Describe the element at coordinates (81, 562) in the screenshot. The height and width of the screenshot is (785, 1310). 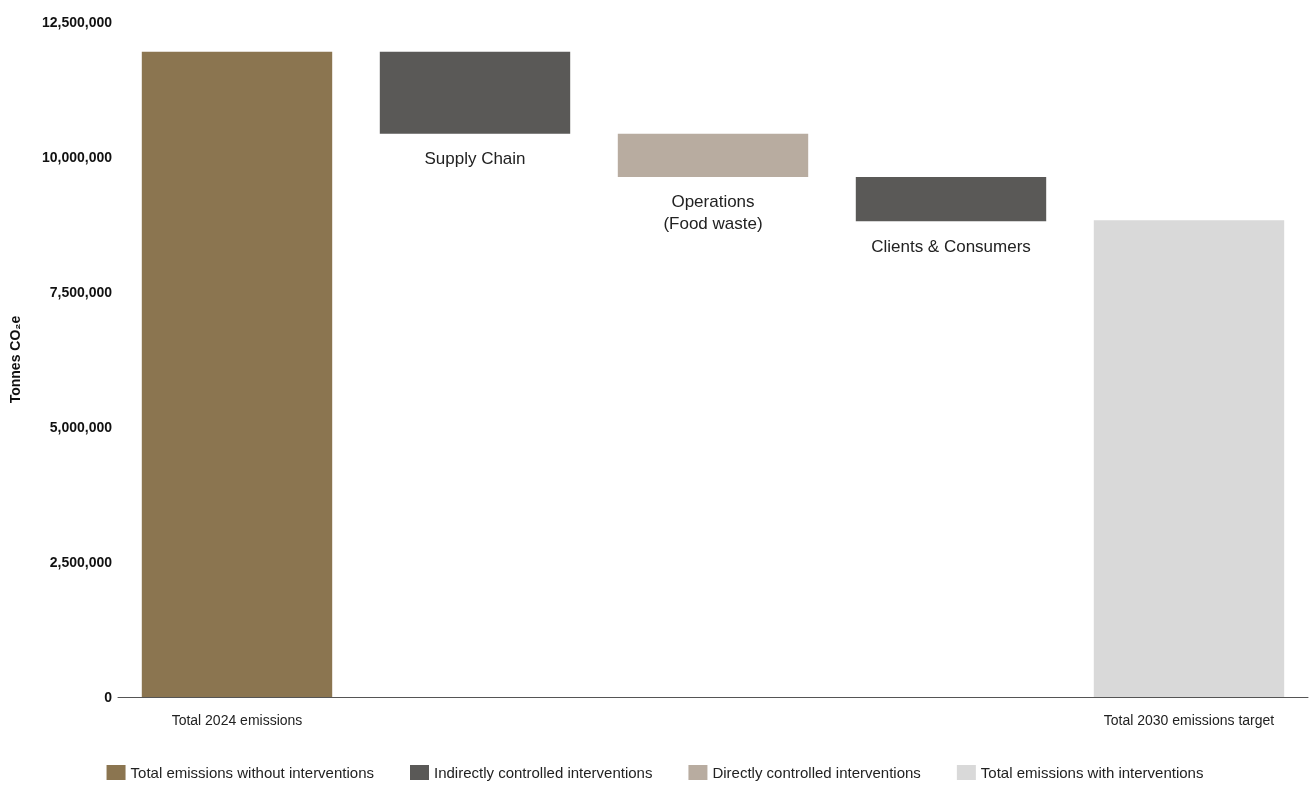
I see `y-tick-label: 2,500,000` at that location.